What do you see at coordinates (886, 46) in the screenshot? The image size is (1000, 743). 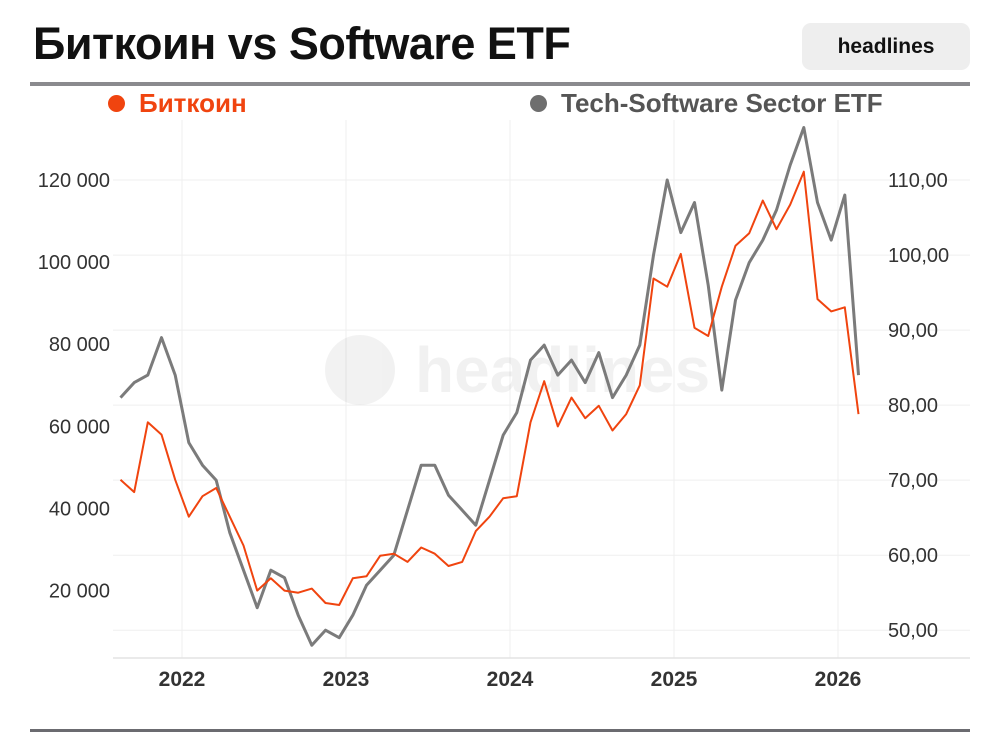 I see `headlines-badge: headlines` at bounding box center [886, 46].